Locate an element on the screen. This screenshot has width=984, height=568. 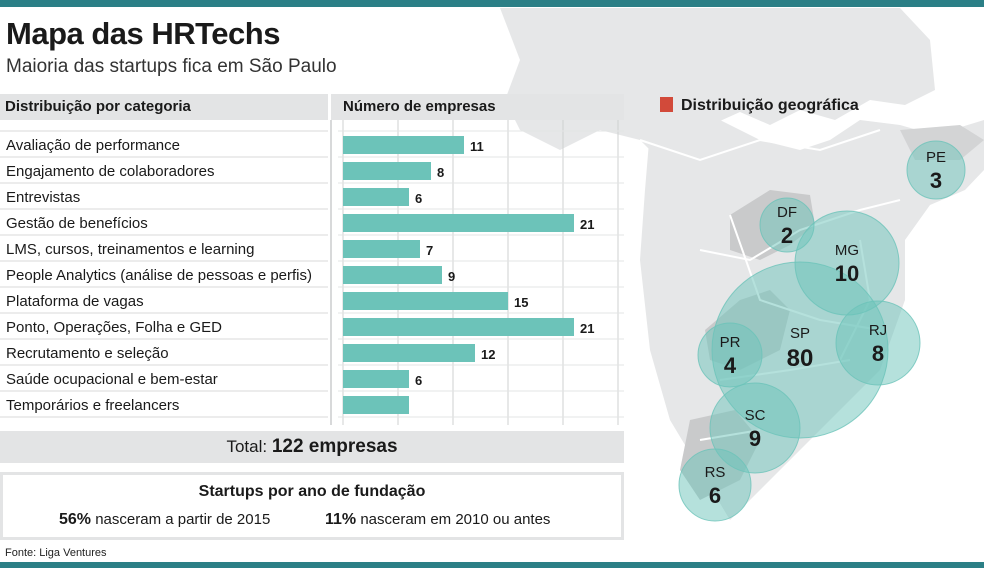
total-box: Total: 122 empresas is located at coordinates (312, 447).